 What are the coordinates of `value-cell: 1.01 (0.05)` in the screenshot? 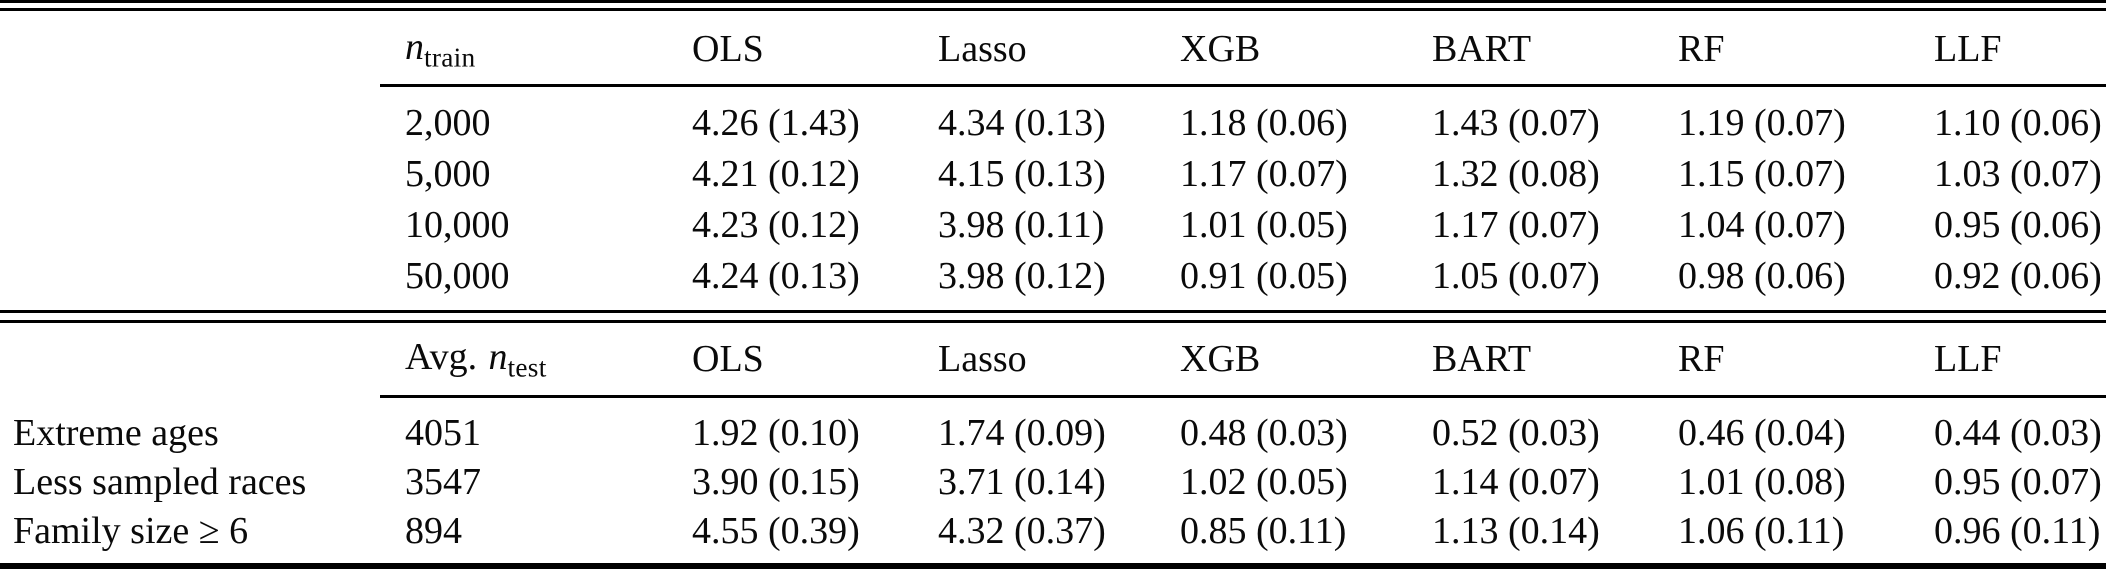 It's located at (1264, 225).